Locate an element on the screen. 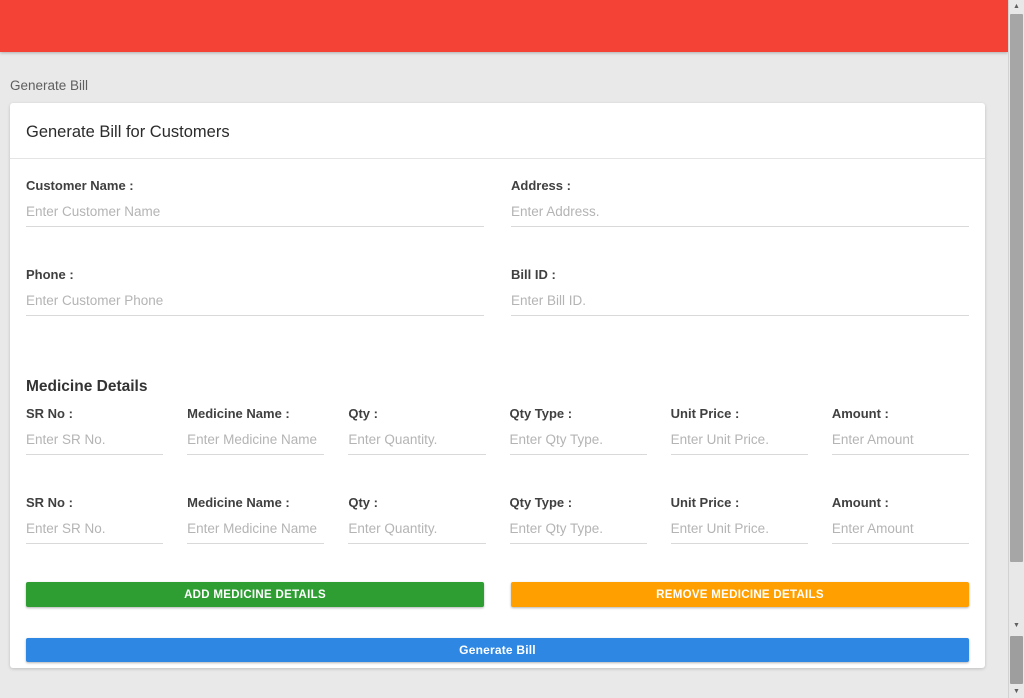  field-qty-2: Qty : is located at coordinates (417, 519).